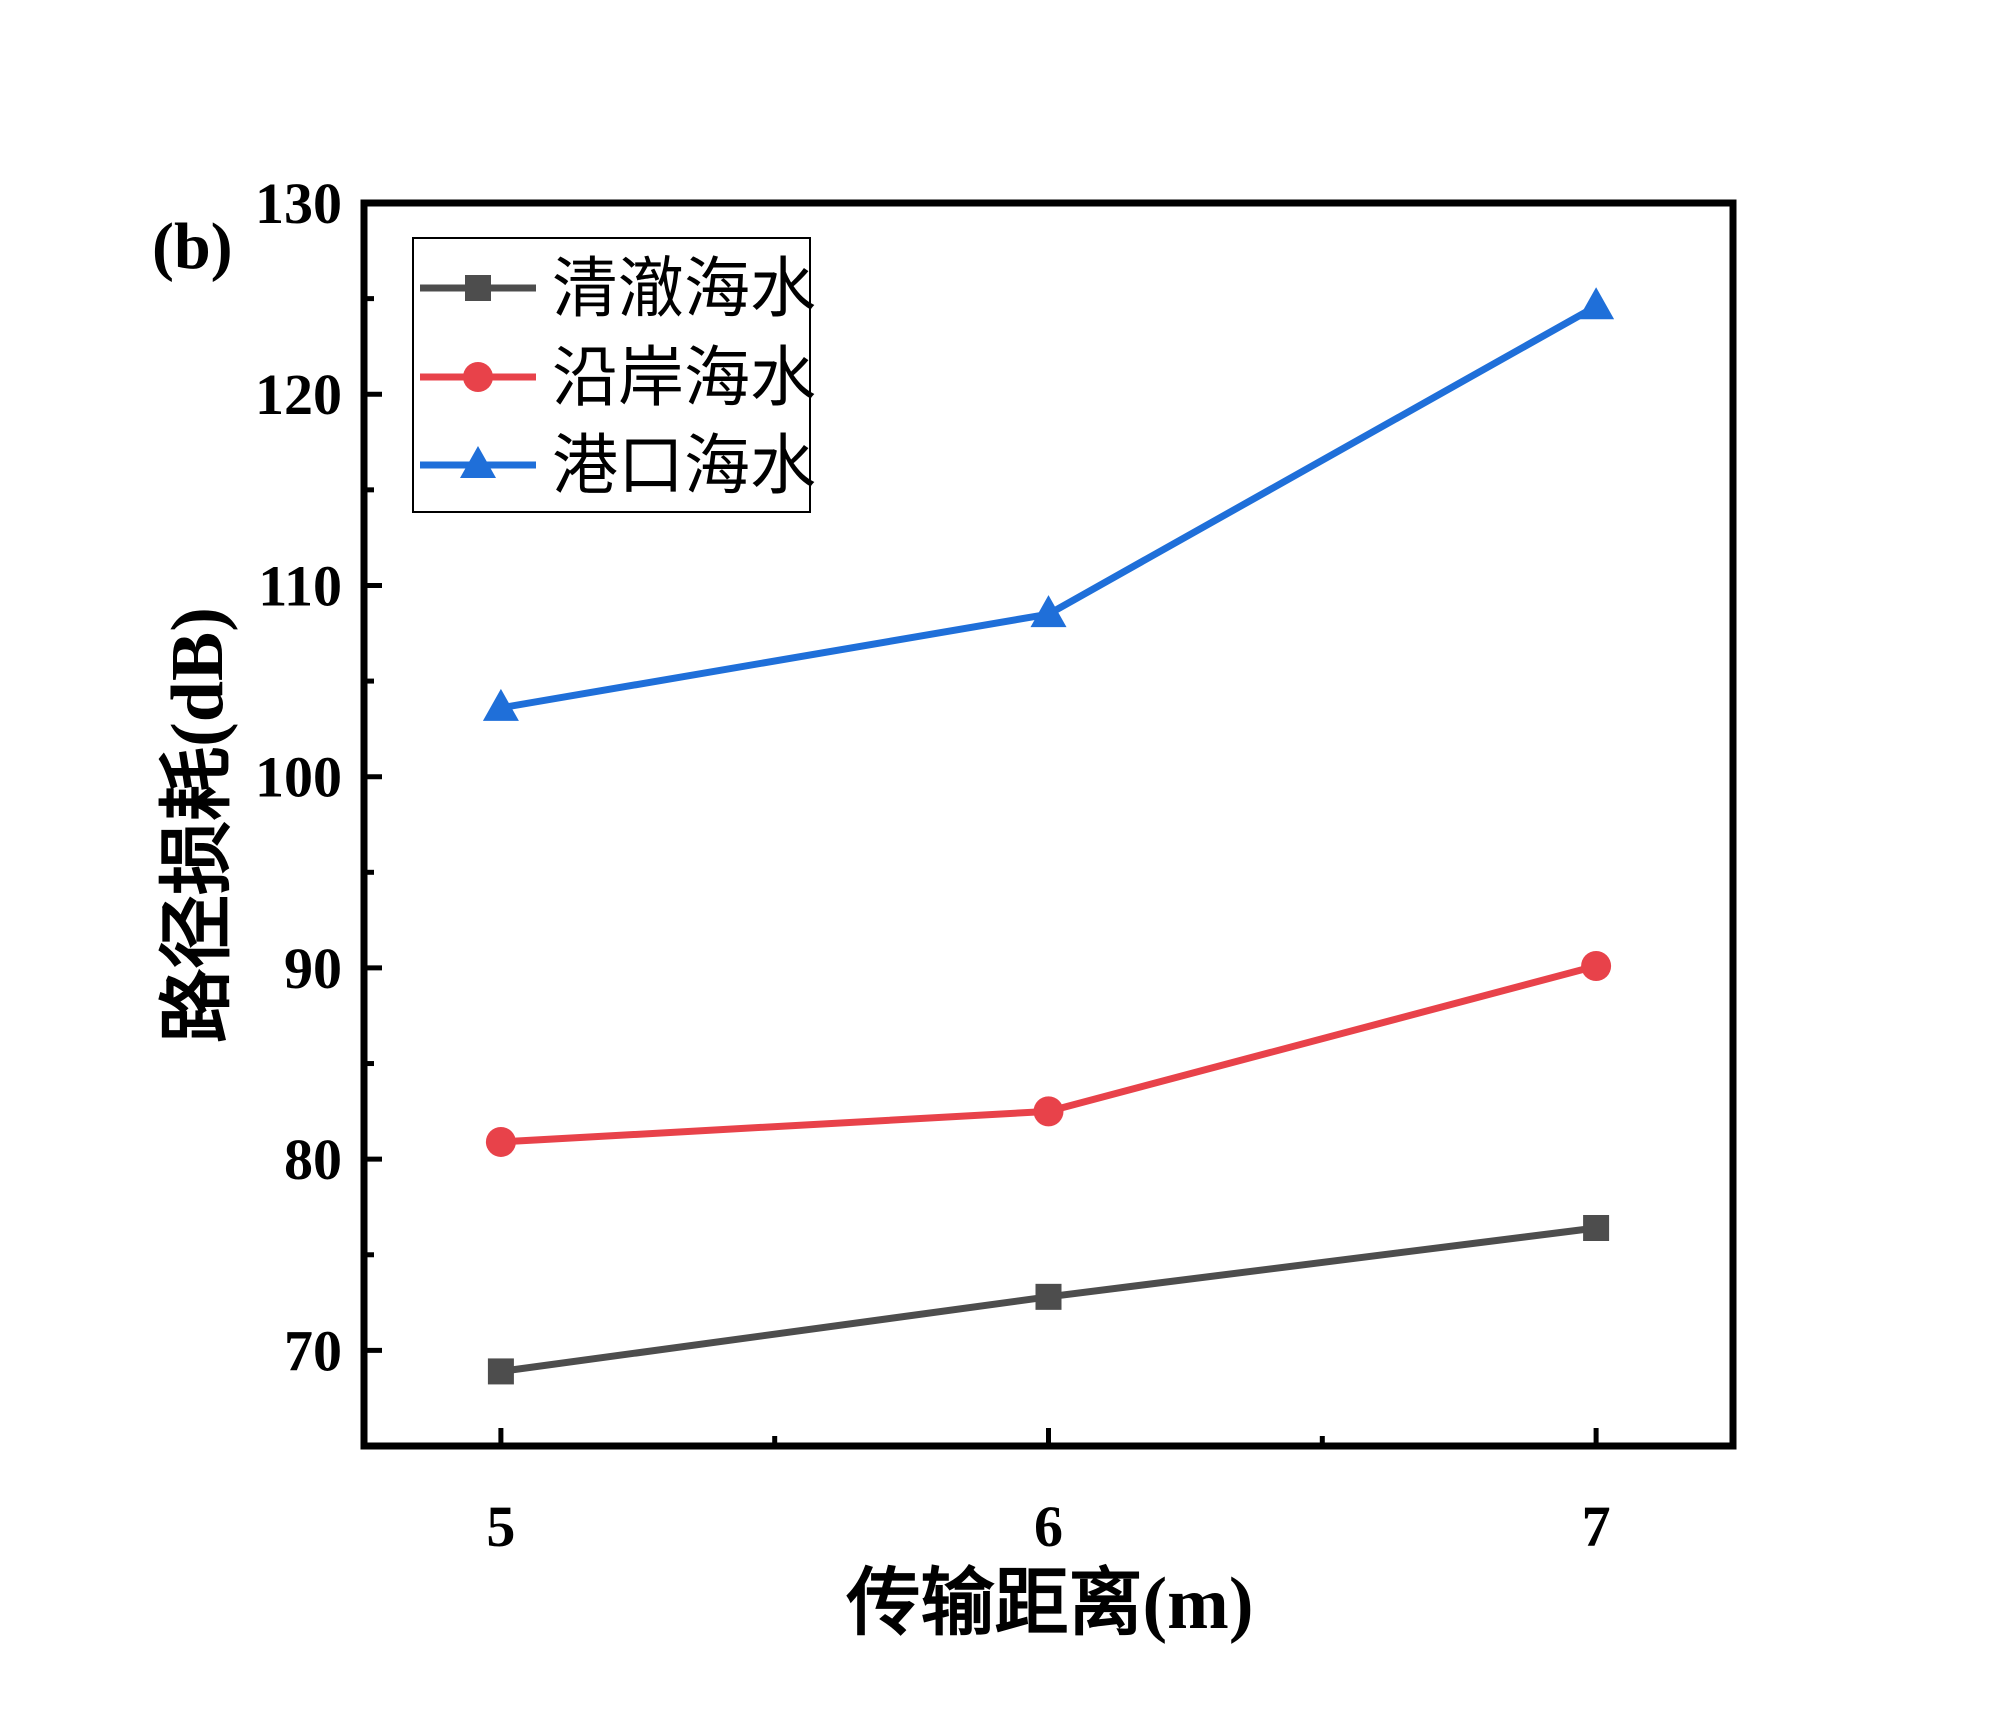  Describe the element at coordinates (300, 585) in the screenshot. I see `y-tick-label: 110` at that location.